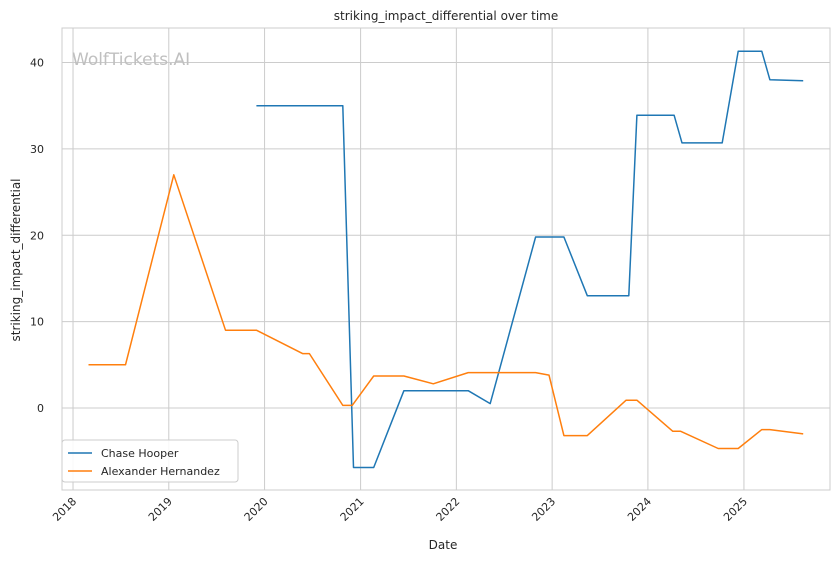 The image size is (840, 561). Describe the element at coordinates (160, 471) in the screenshot. I see `legend-label-alexander-hernandez: Alexander Hernandez` at that location.